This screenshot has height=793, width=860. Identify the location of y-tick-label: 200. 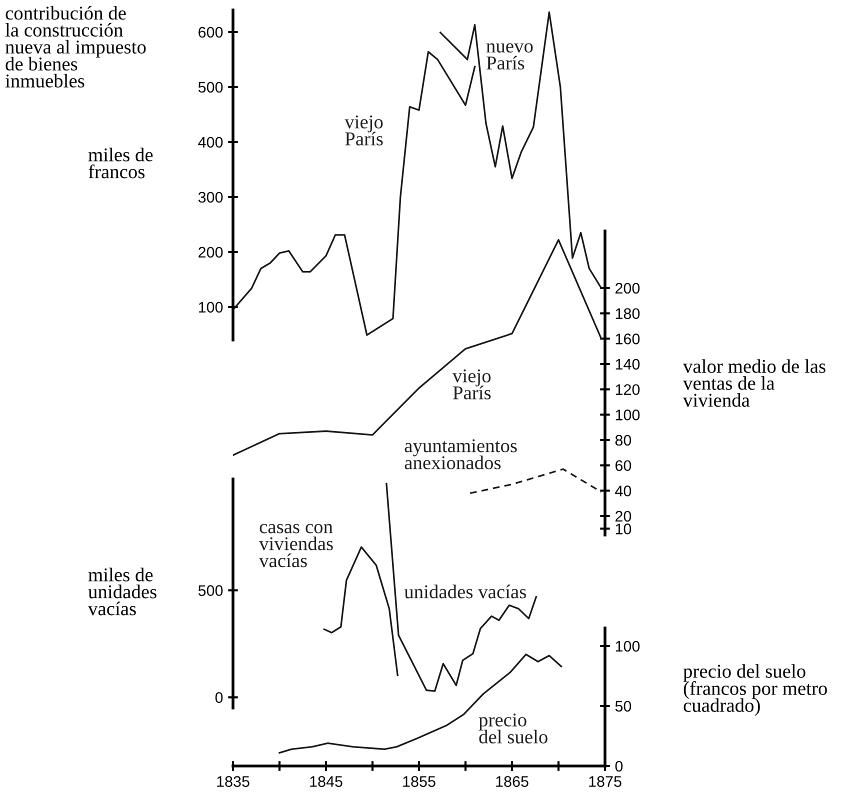
(210, 252).